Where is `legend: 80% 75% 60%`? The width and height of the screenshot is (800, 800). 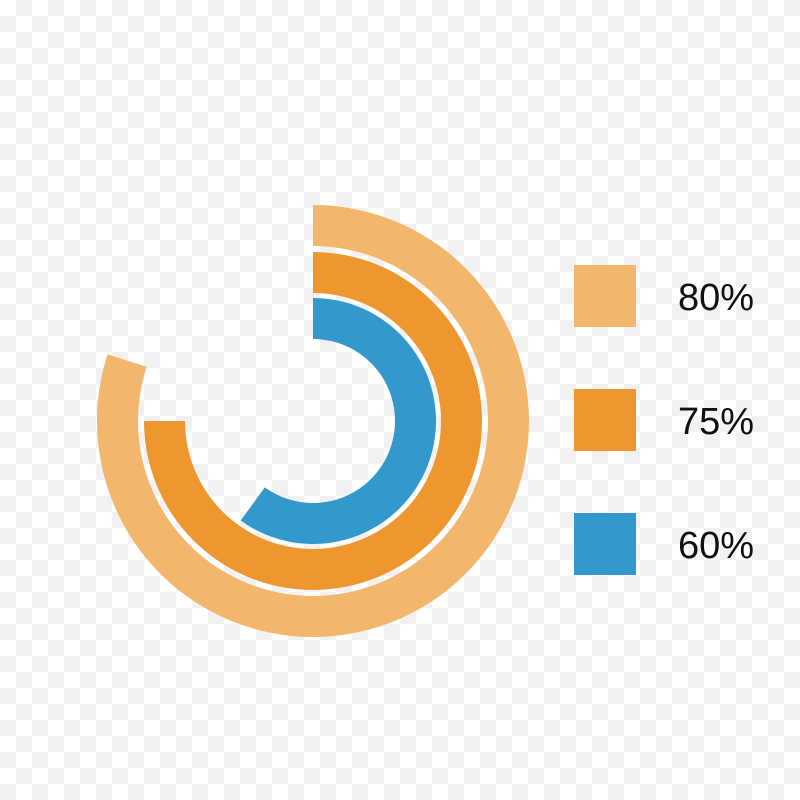
legend: 80% 75% 60% is located at coordinates (664, 420).